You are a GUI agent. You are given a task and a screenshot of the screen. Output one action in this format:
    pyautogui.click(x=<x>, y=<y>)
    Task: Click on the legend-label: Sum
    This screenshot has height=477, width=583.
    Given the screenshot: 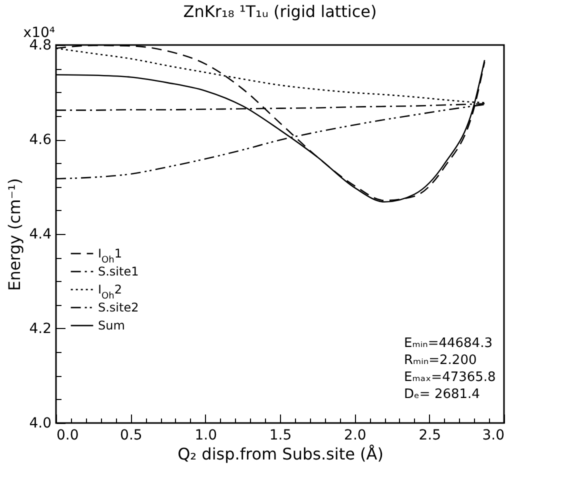 What is the action you would take?
    pyautogui.click(x=111, y=325)
    